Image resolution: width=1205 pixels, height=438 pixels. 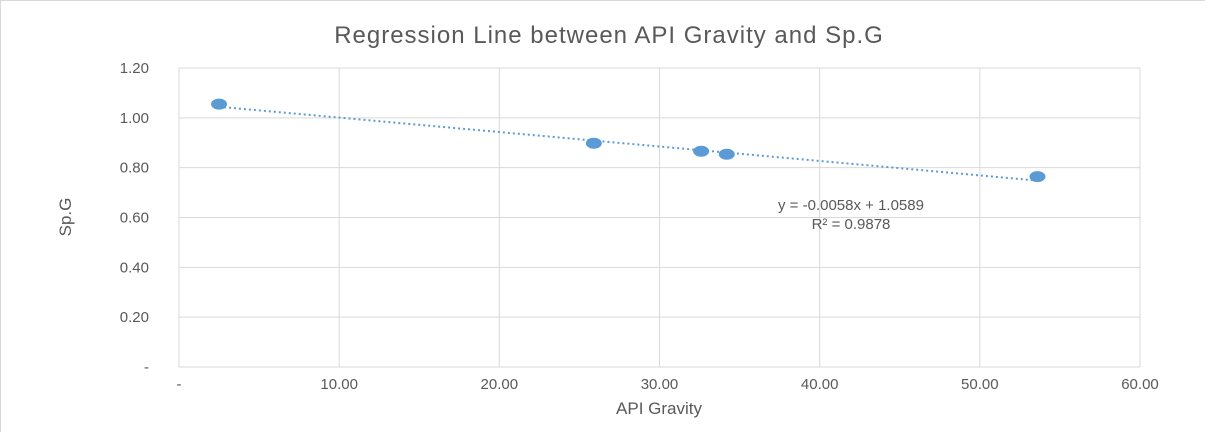 What do you see at coordinates (820, 384) in the screenshot?
I see `x-tick-label: 40.00` at bounding box center [820, 384].